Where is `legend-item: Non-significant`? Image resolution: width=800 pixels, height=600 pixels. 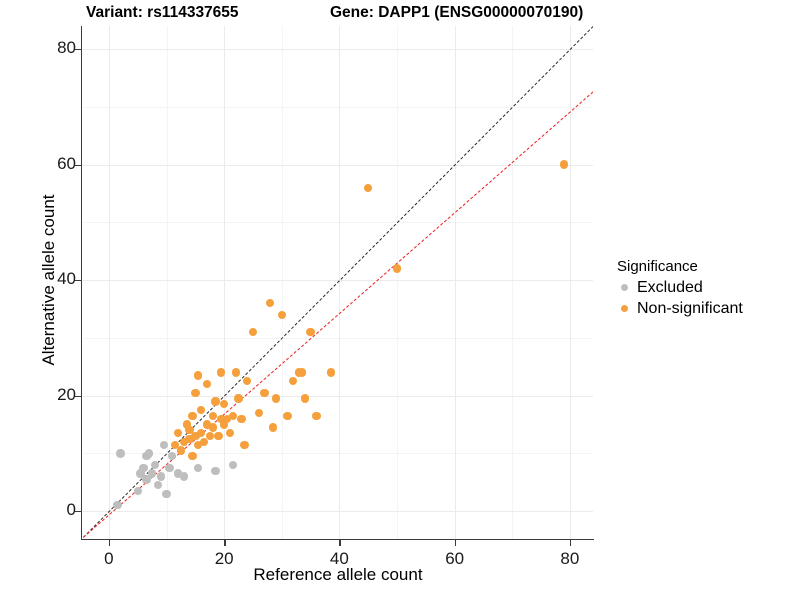
legend-item: Non-significant is located at coordinates (707, 308).